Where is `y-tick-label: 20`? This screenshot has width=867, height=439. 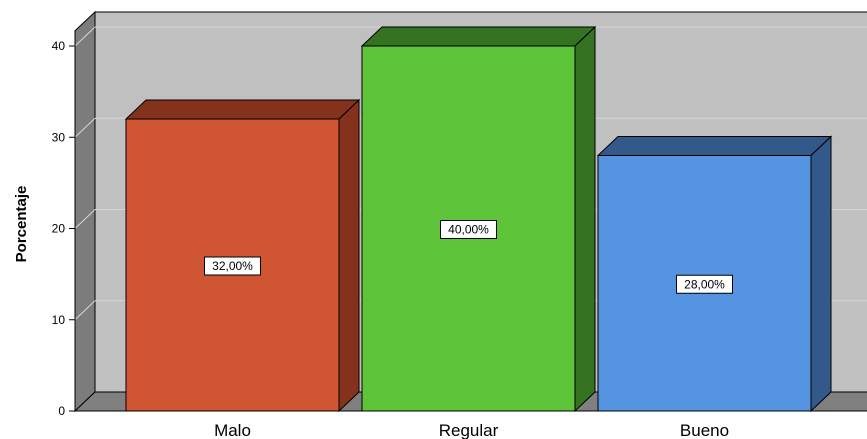
y-tick-label: 20 is located at coordinates (59, 229).